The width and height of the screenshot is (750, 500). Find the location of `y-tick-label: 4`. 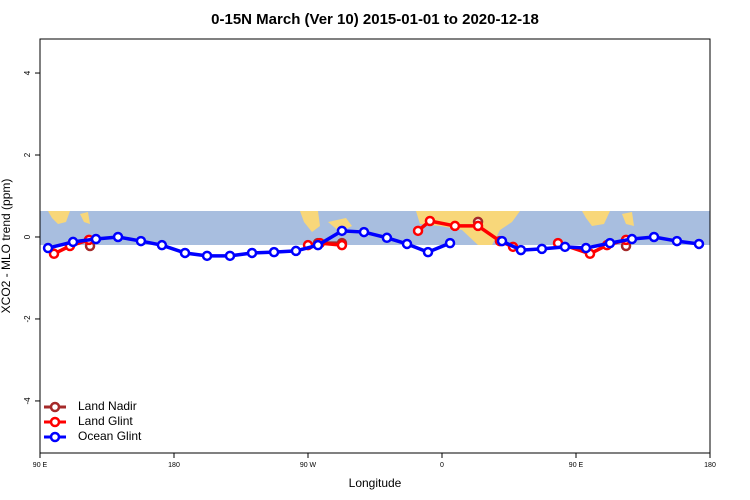

y-tick-label: 4 is located at coordinates (27, 72).